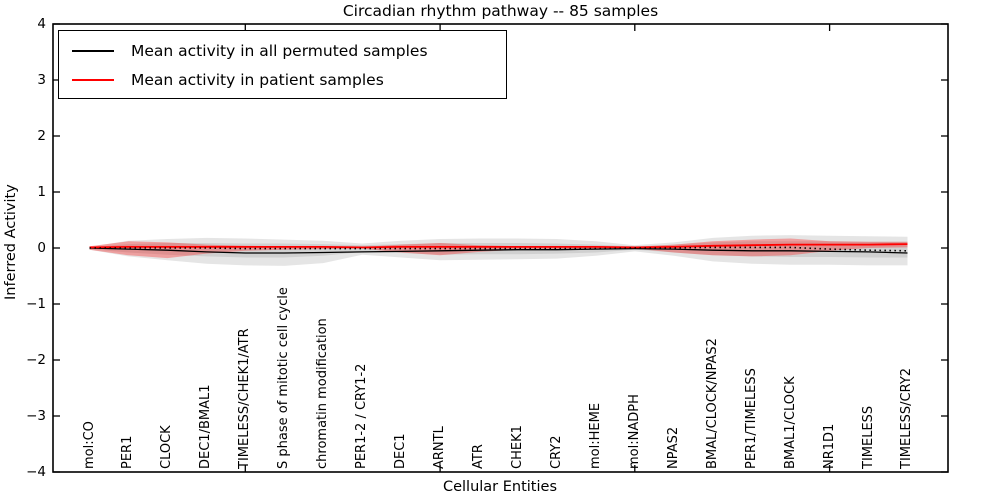  I want to click on y-tick-label: −2, so click(36, 360).